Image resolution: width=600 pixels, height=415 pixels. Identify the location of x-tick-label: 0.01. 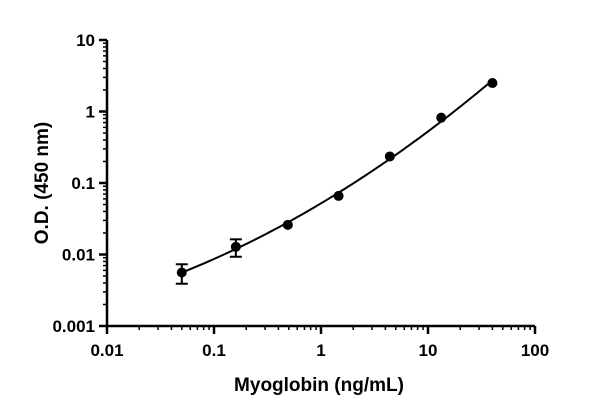
(106, 350).